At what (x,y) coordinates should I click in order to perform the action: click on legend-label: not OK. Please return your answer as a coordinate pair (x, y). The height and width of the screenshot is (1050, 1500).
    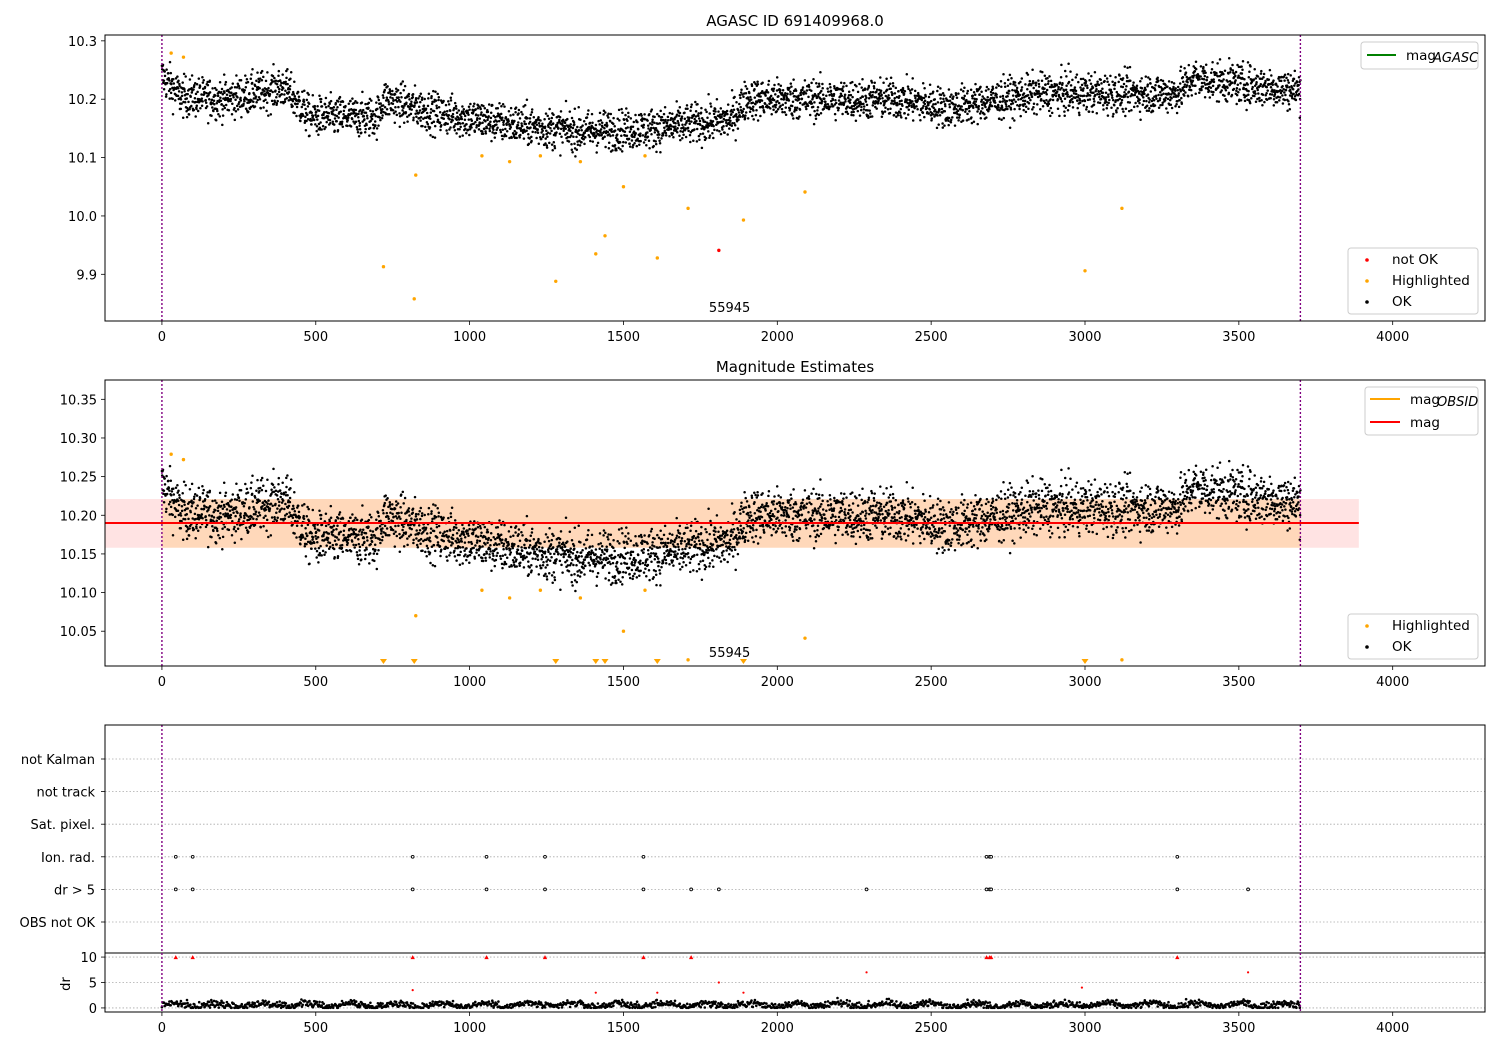
    Looking at the image, I should click on (1415, 260).